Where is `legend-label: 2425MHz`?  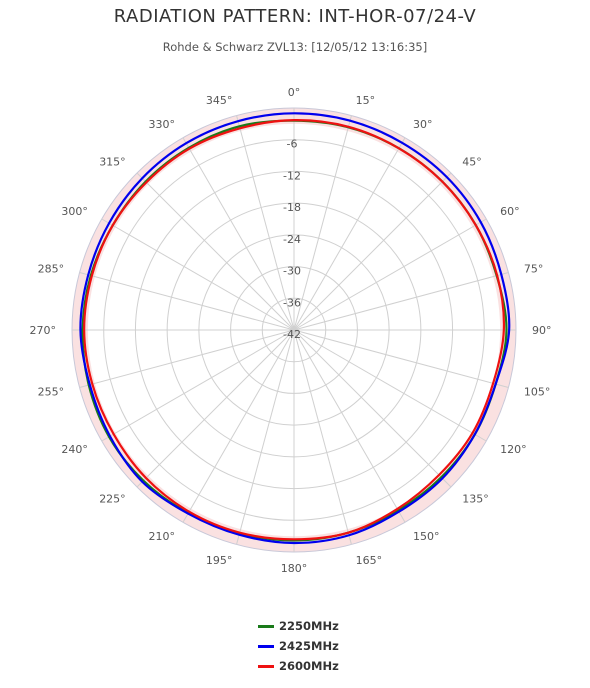
legend-label: 2425MHz is located at coordinates (309, 646).